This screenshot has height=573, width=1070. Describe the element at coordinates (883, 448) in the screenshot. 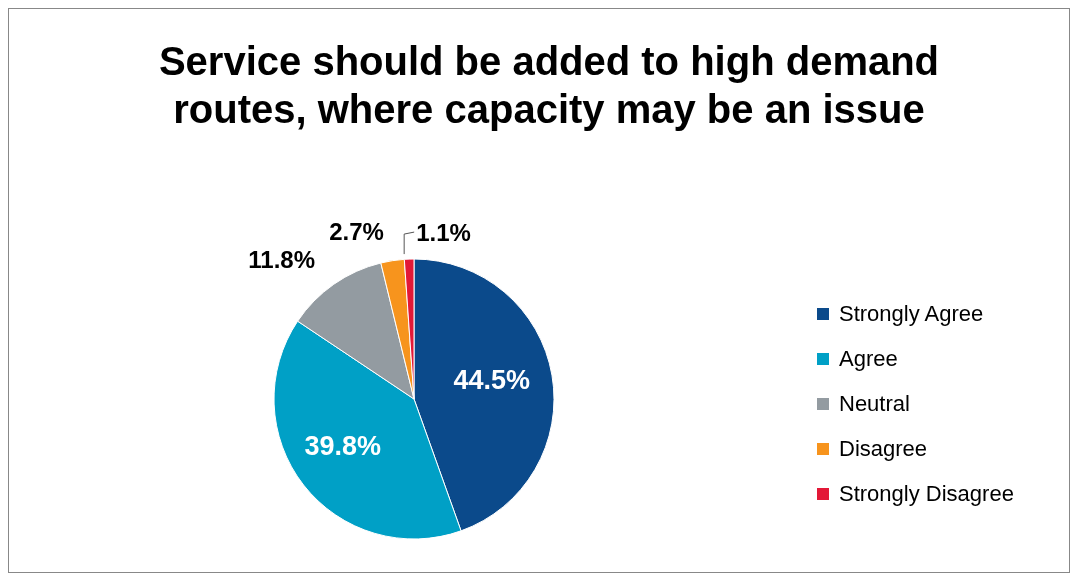

I see `legend-label: Disagree` at that location.